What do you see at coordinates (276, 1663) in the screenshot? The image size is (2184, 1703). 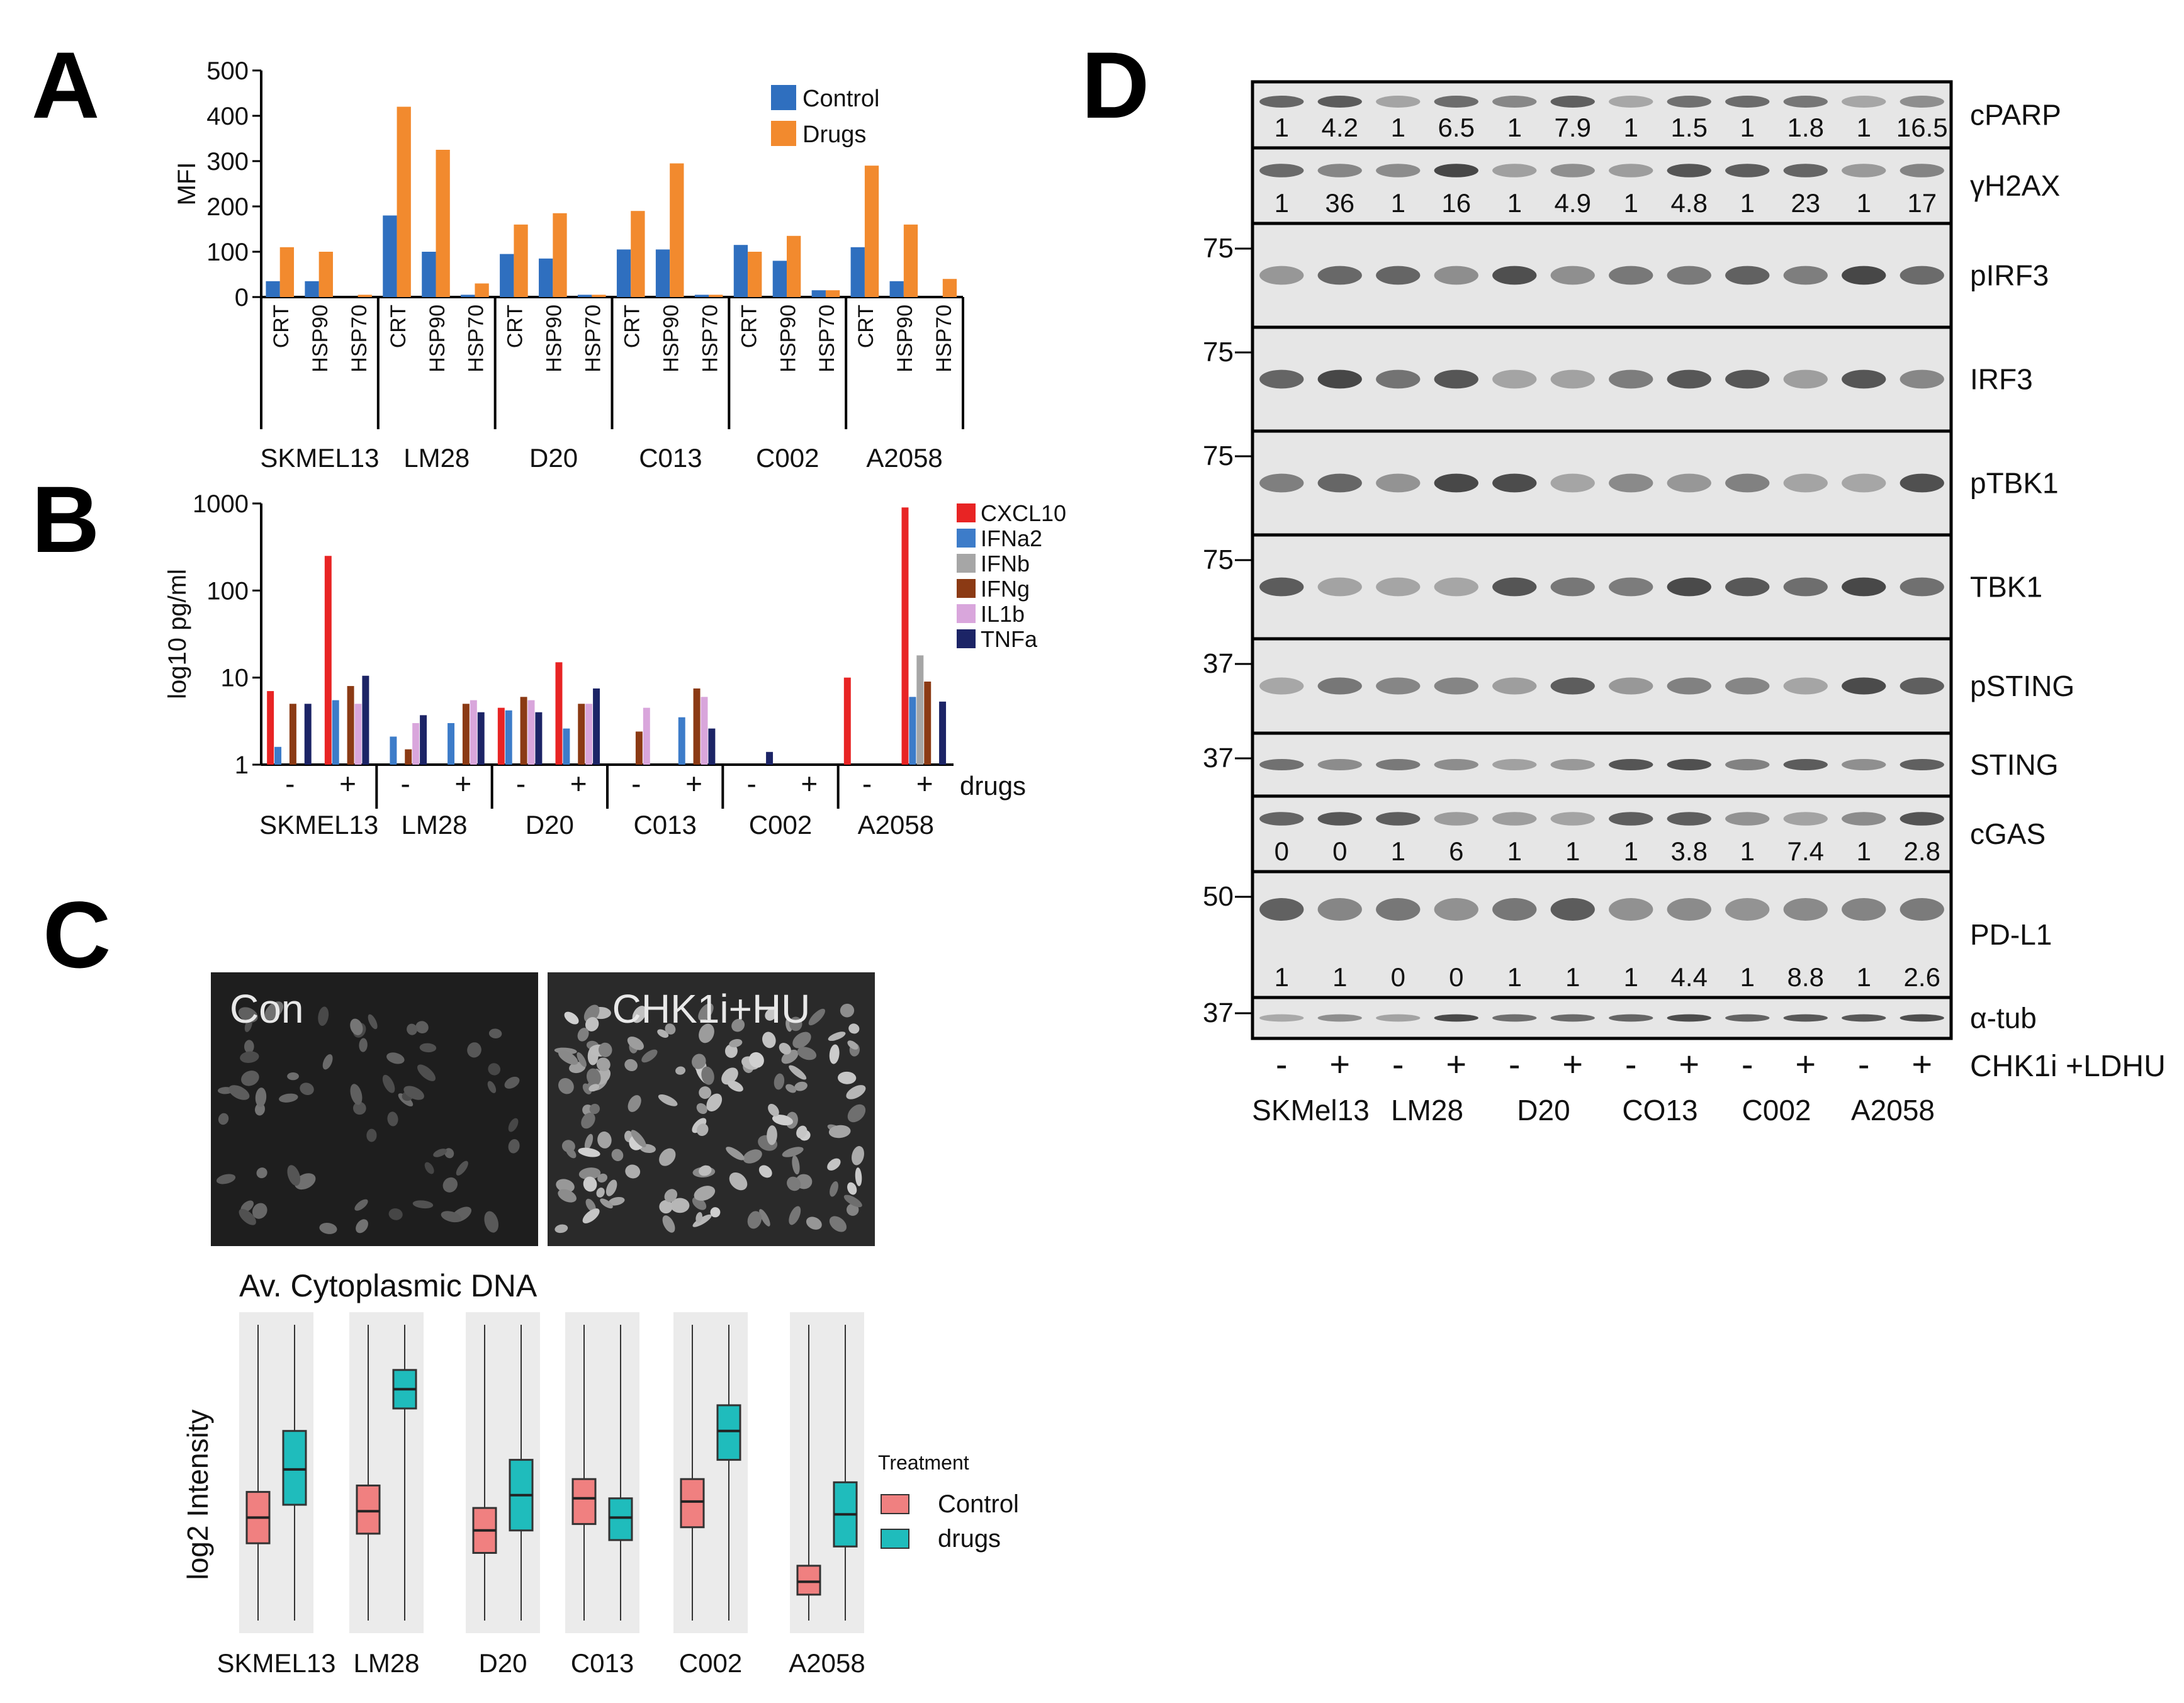 I see `group-label: SKMEL13` at bounding box center [276, 1663].